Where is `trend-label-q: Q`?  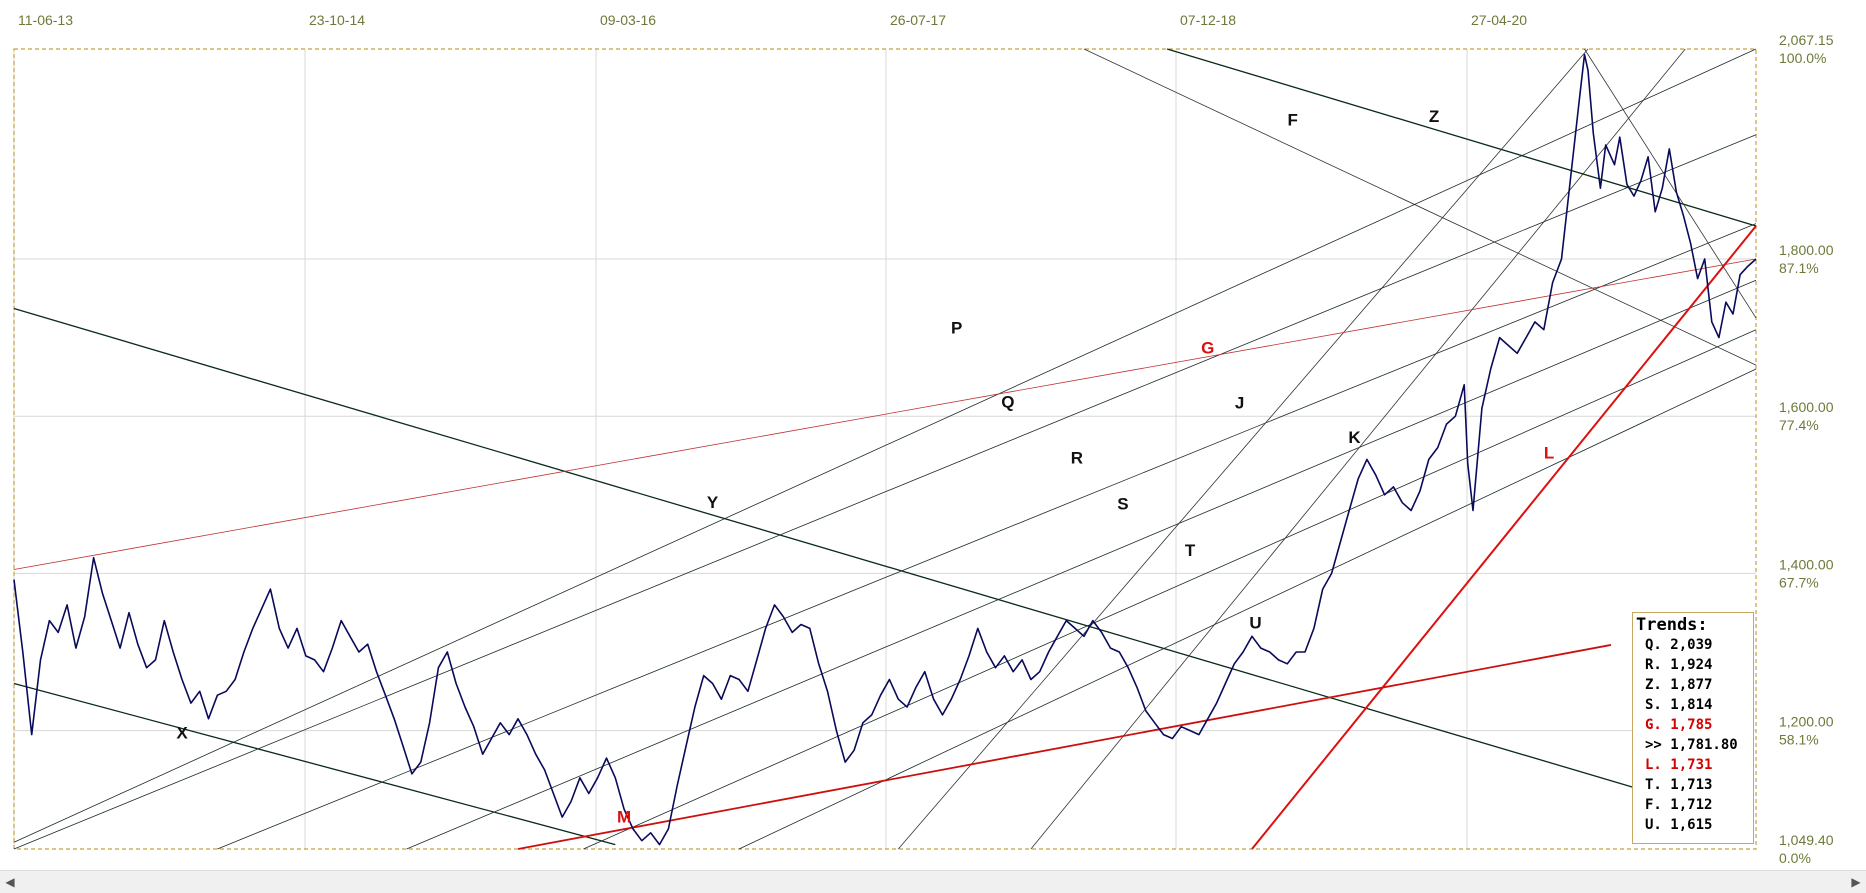 trend-label-q: Q is located at coordinates (1007, 402).